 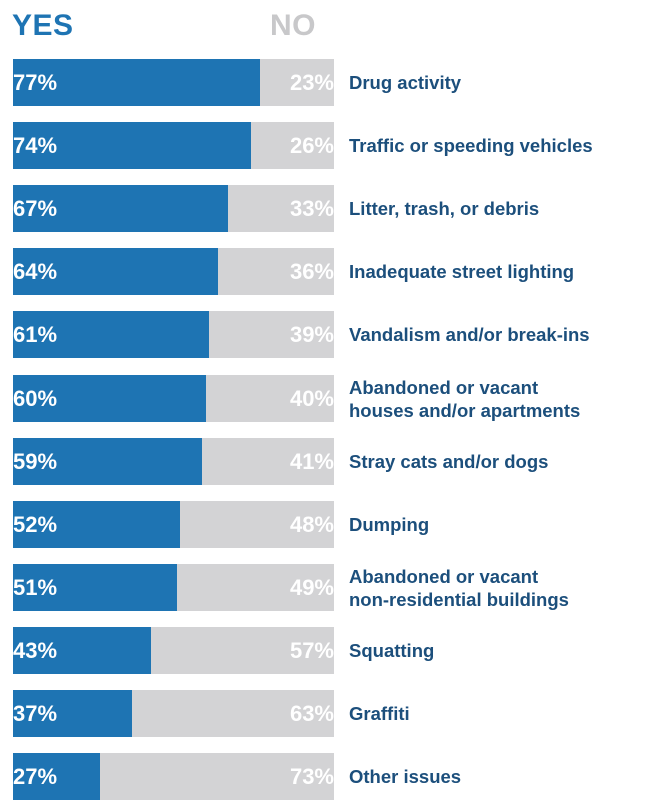 I want to click on no-value-label: 26%, so click(x=311, y=145).